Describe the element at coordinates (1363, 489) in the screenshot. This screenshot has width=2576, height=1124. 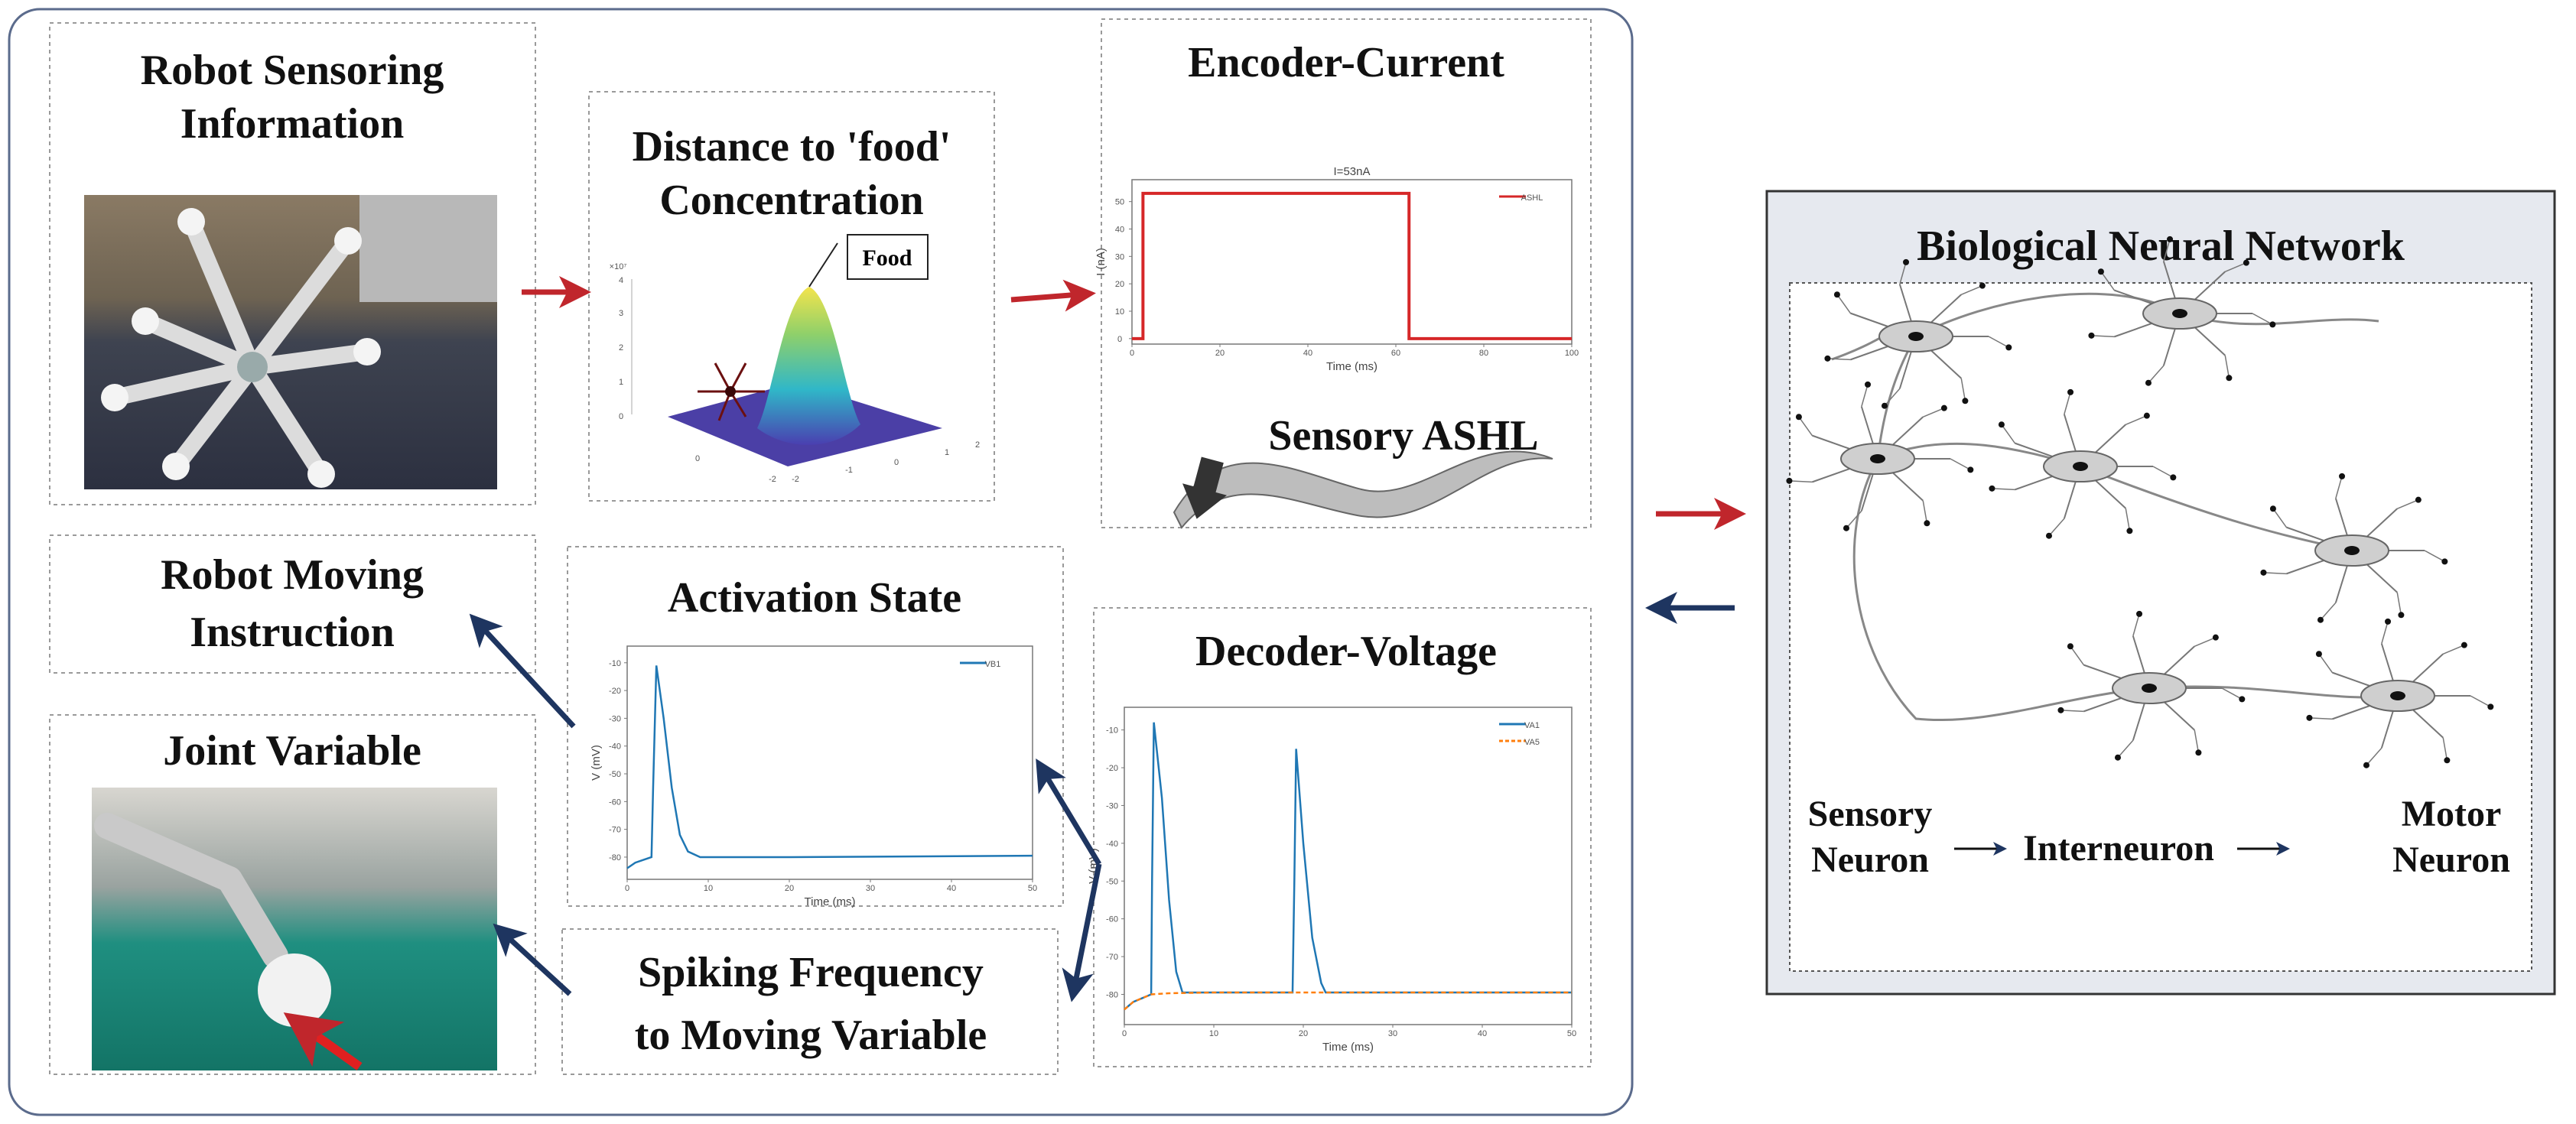
I see `worm-illustration` at that location.